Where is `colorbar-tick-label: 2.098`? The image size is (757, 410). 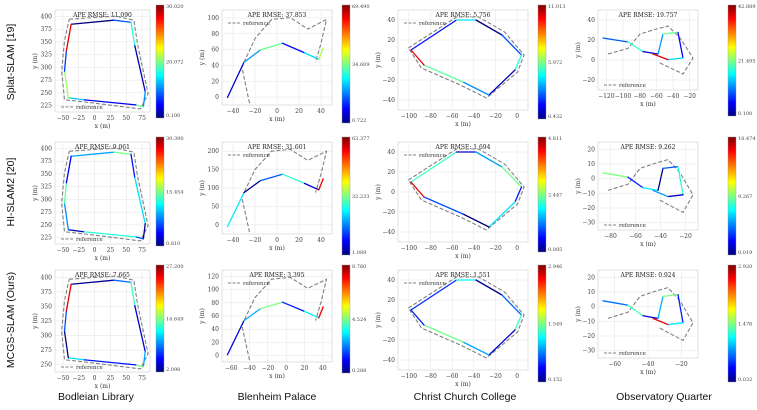
colorbar-tick-label: 2.098 is located at coordinates (173, 370).